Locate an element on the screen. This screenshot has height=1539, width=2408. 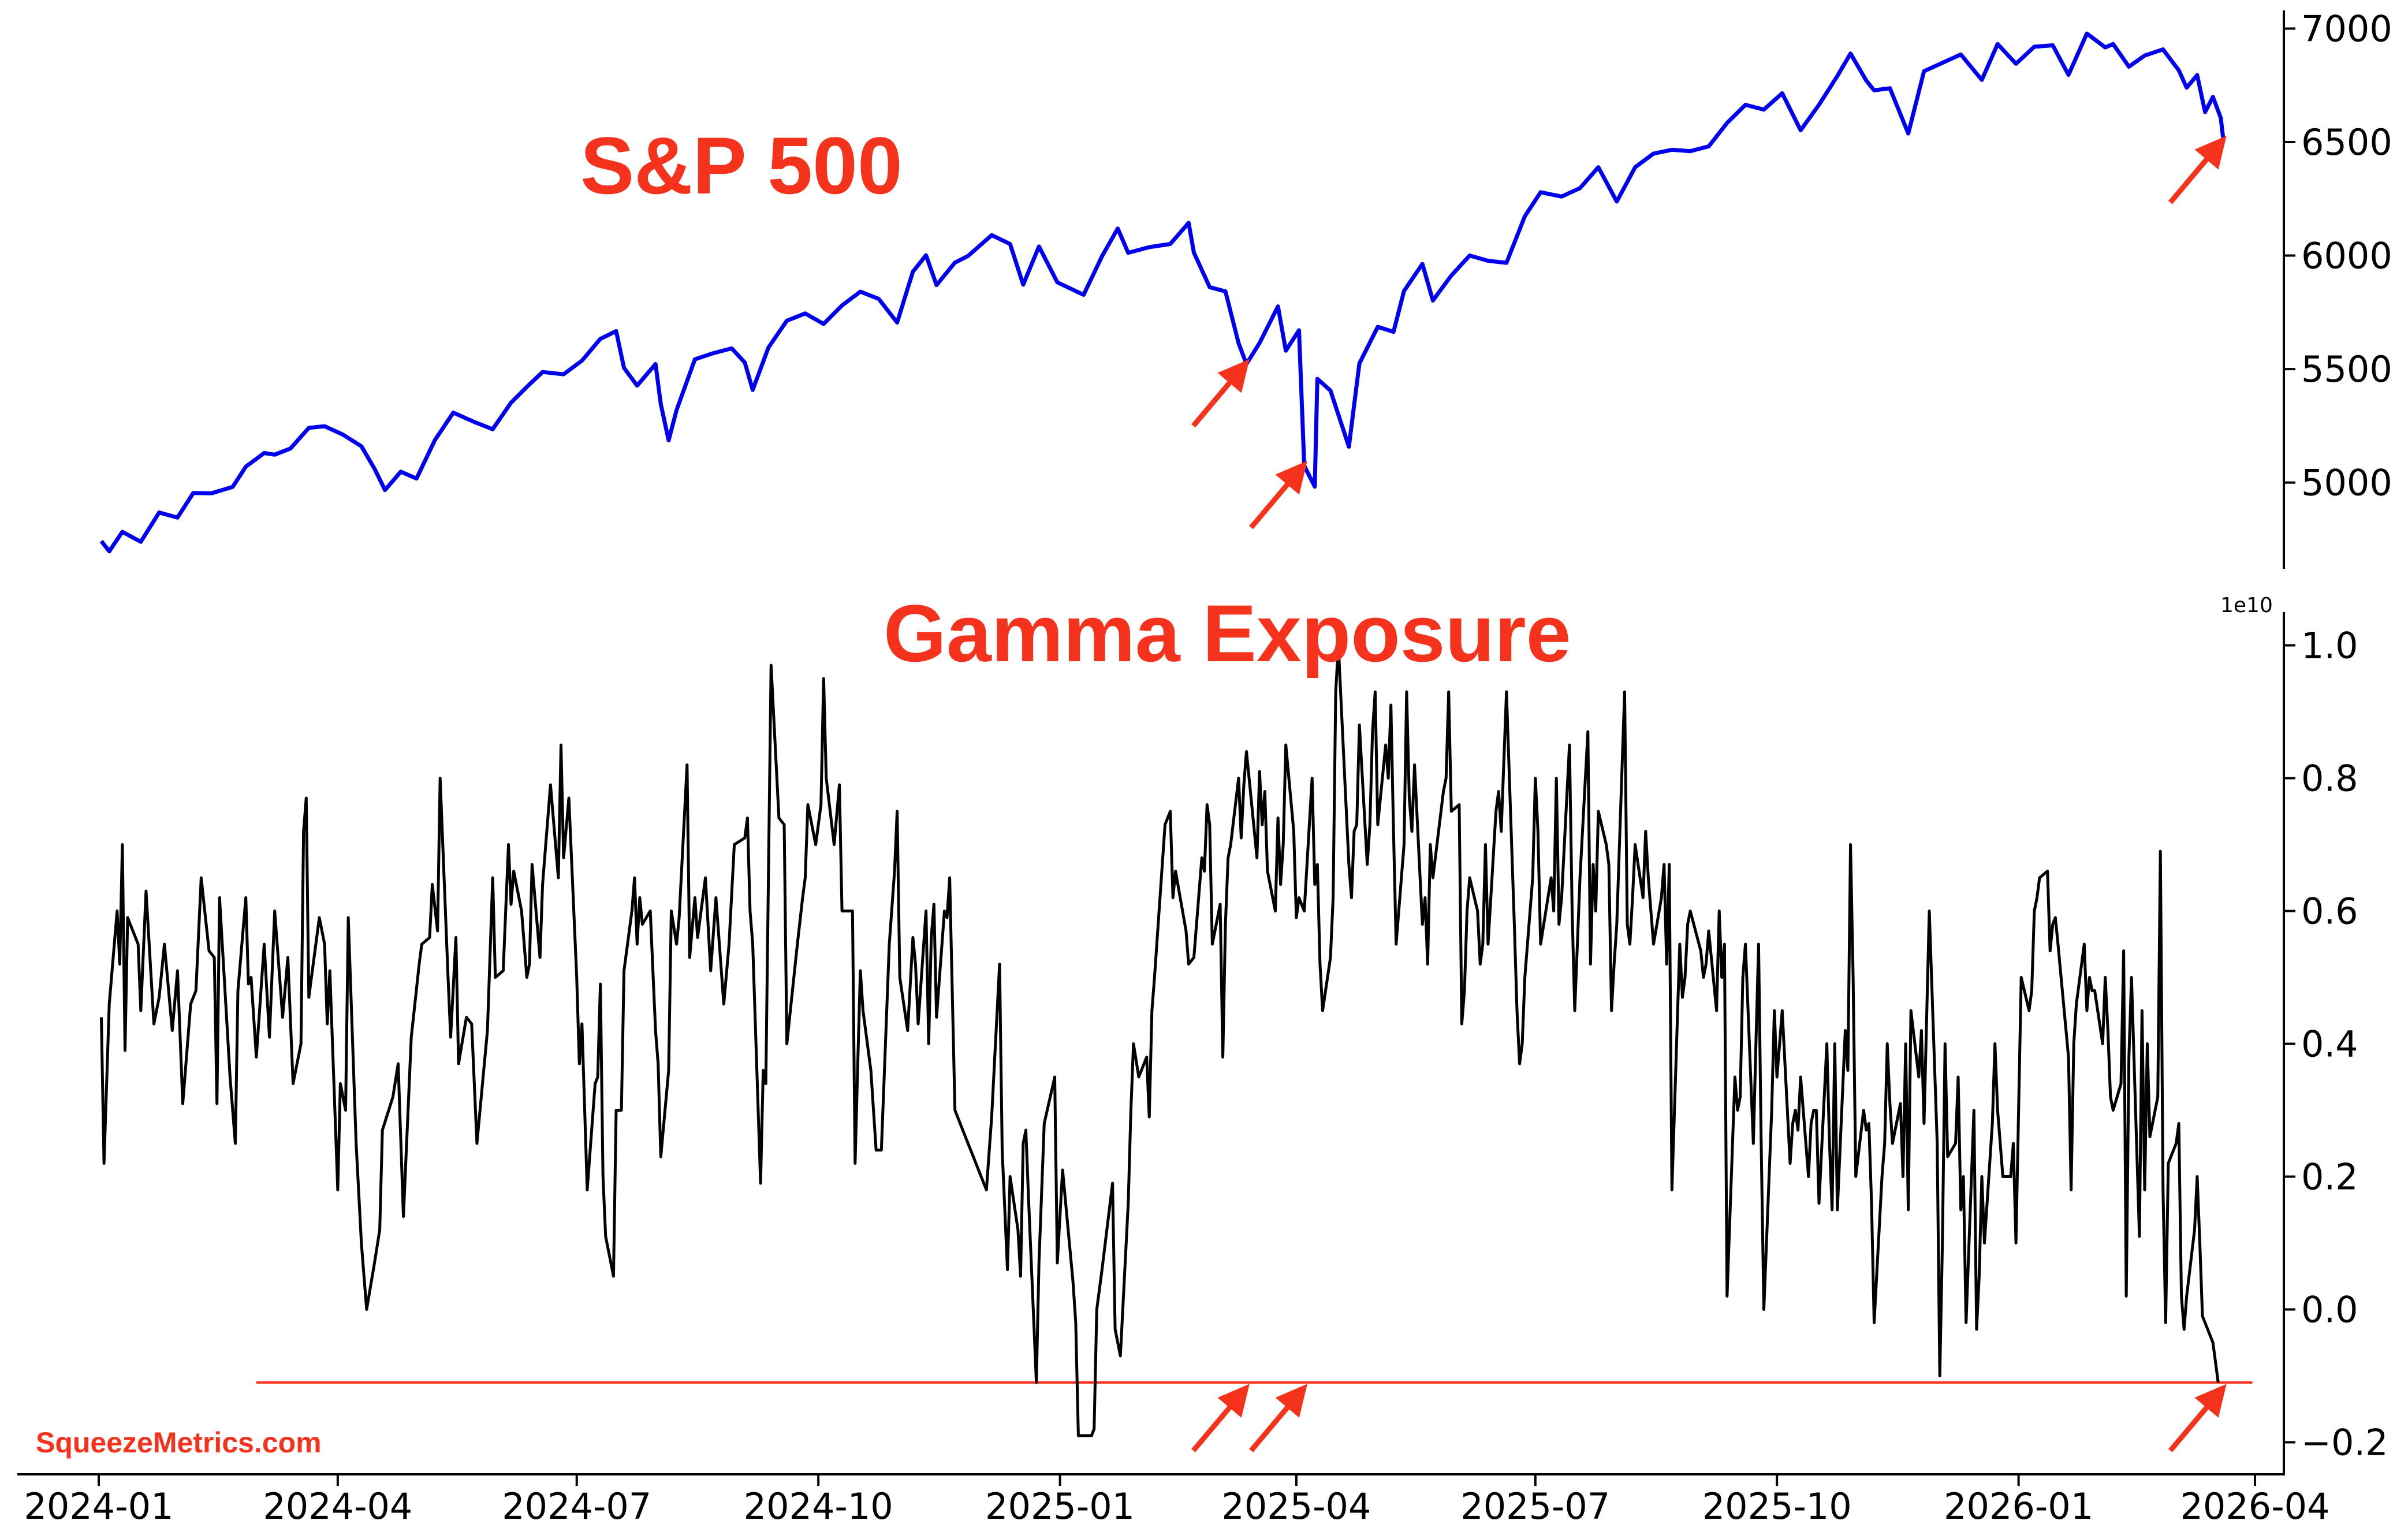
sp500-y-tick-label: 6500 is located at coordinates (2346, 142).